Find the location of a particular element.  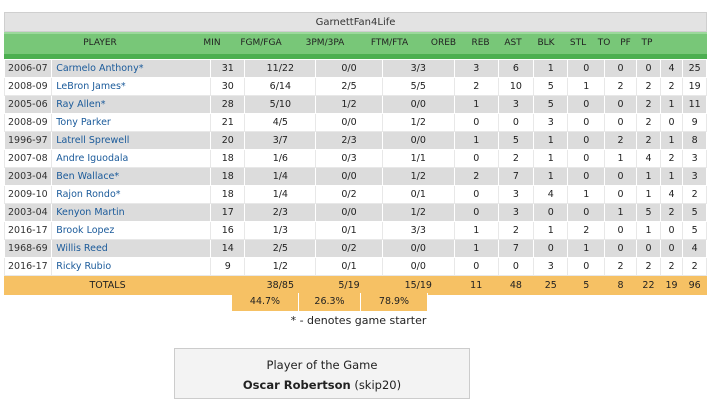

column-header-player: PLAYER is located at coordinates (100, 43).